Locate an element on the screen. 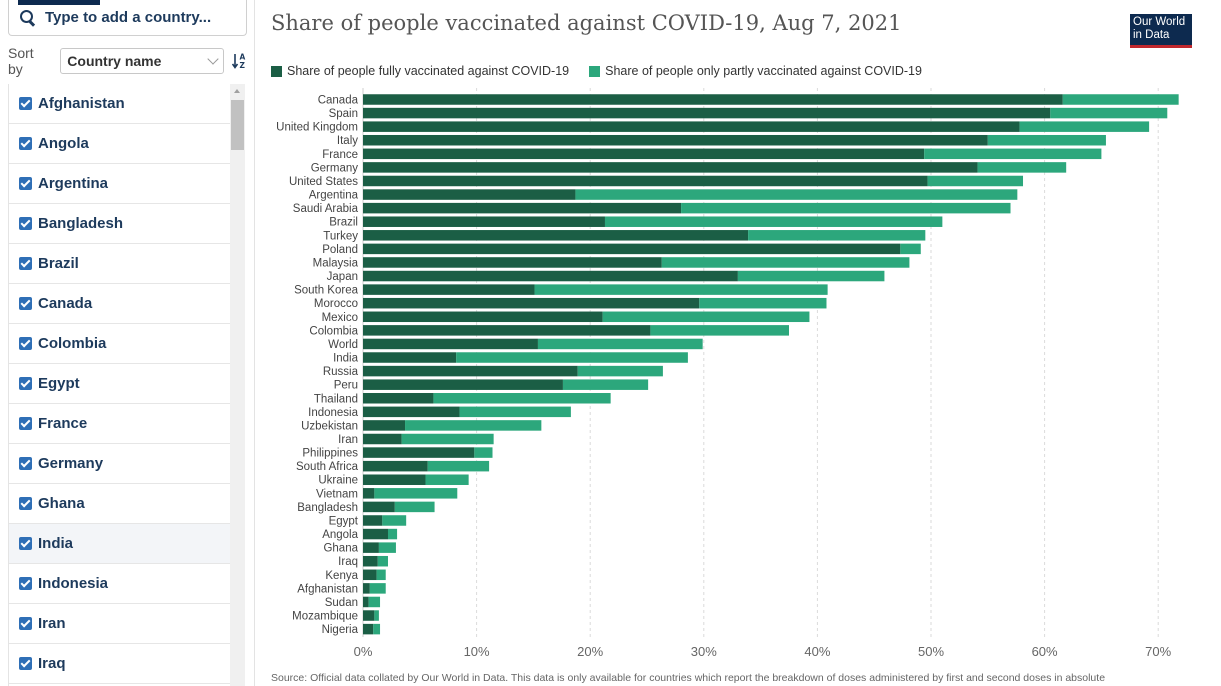 This screenshot has width=1221, height=686. country-item: Egypt is located at coordinates (119, 384).